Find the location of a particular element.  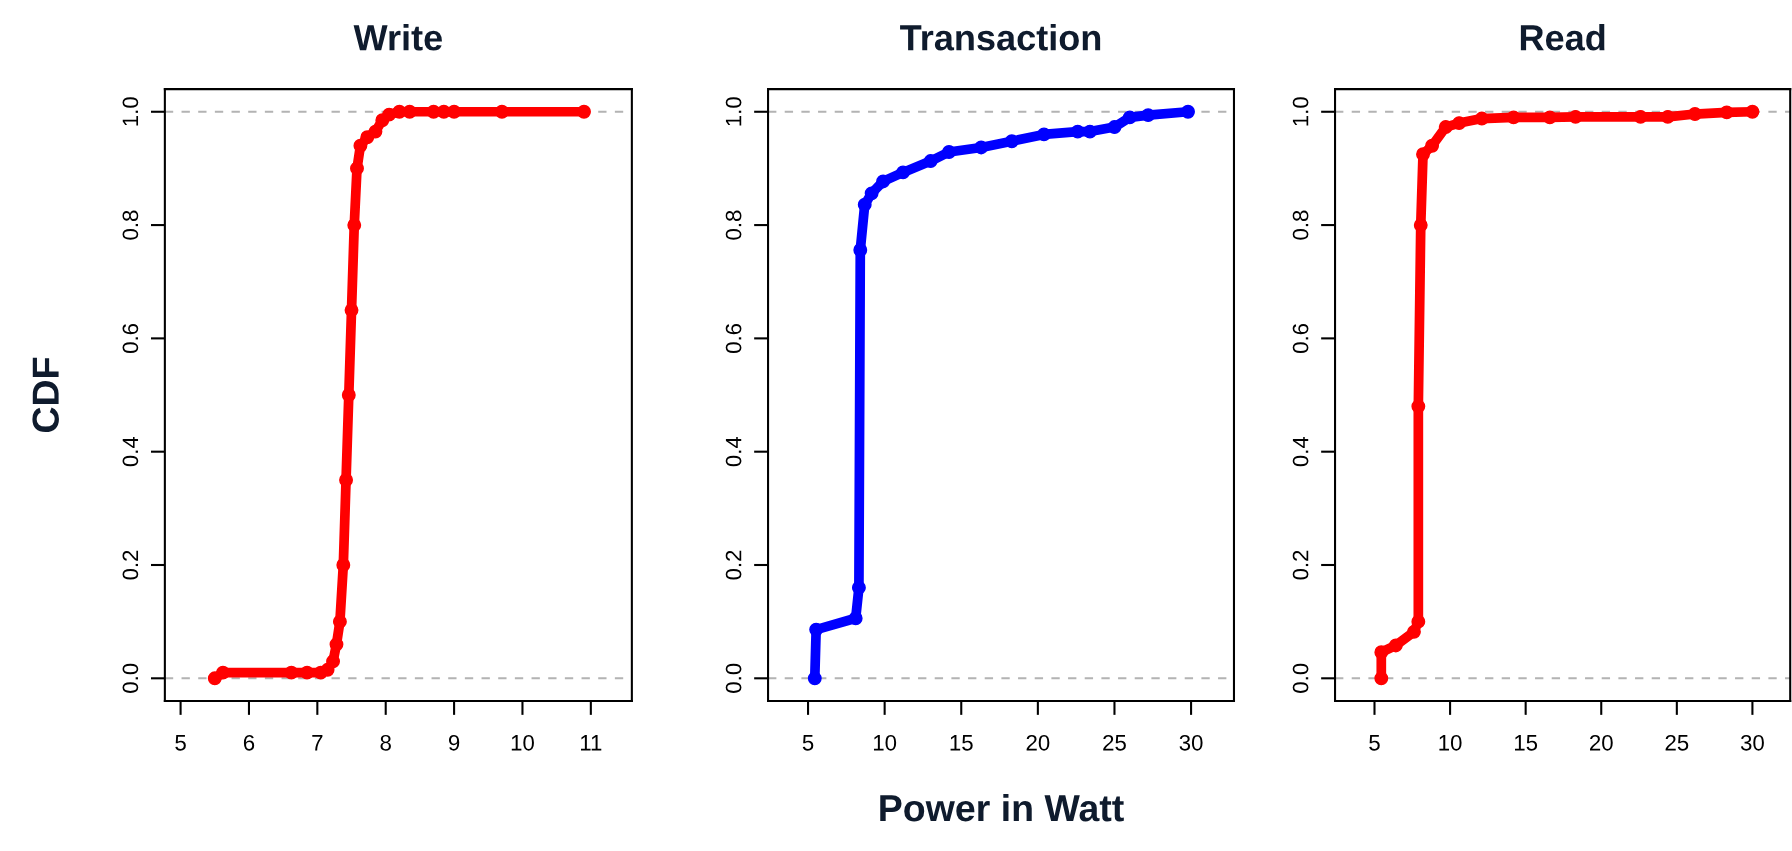

chart-title: Transaction is located at coordinates (1000, 37).